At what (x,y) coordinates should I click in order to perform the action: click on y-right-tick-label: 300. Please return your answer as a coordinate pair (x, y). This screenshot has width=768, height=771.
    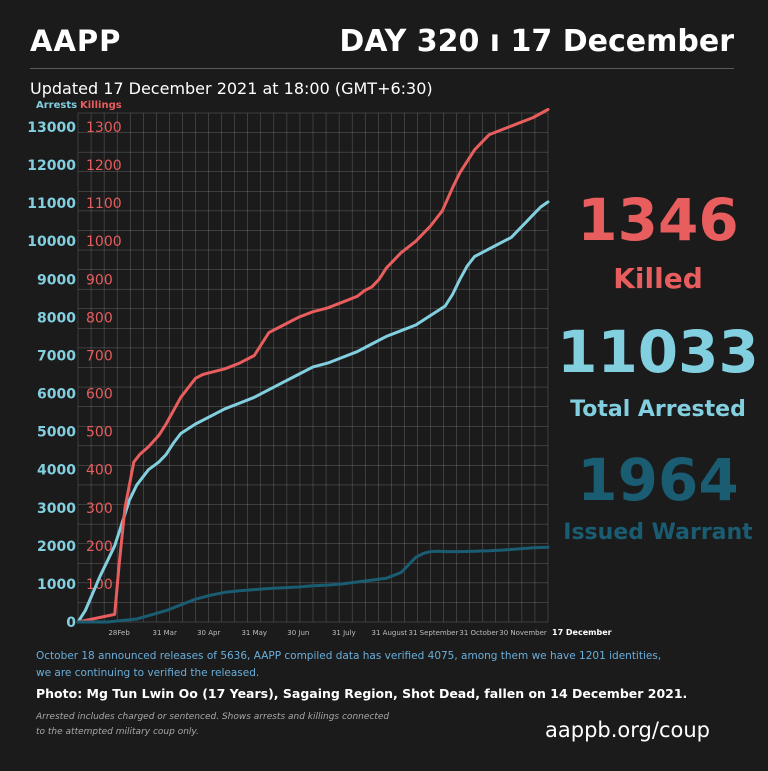
    Looking at the image, I should click on (99, 509).